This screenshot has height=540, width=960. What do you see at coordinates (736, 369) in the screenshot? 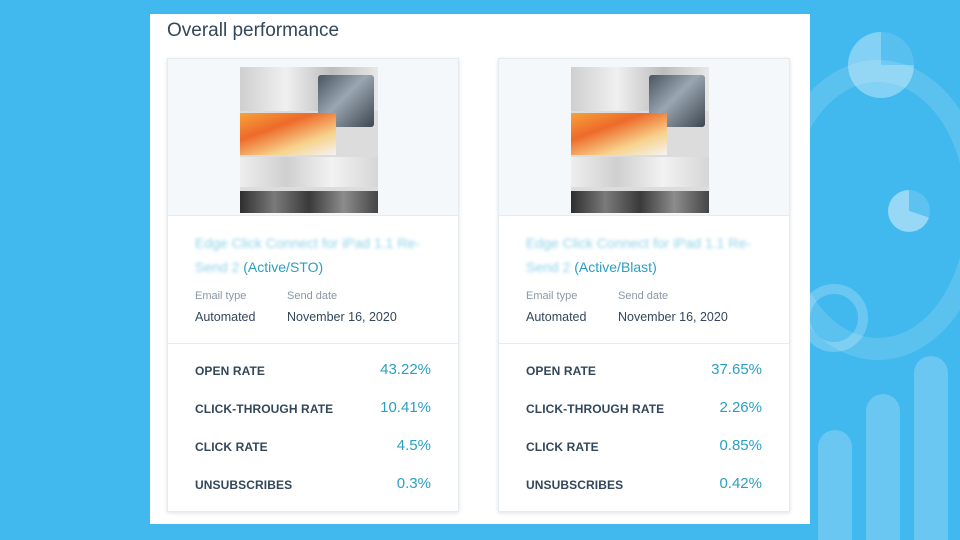
I see `metric-value: 37.65%` at bounding box center [736, 369].